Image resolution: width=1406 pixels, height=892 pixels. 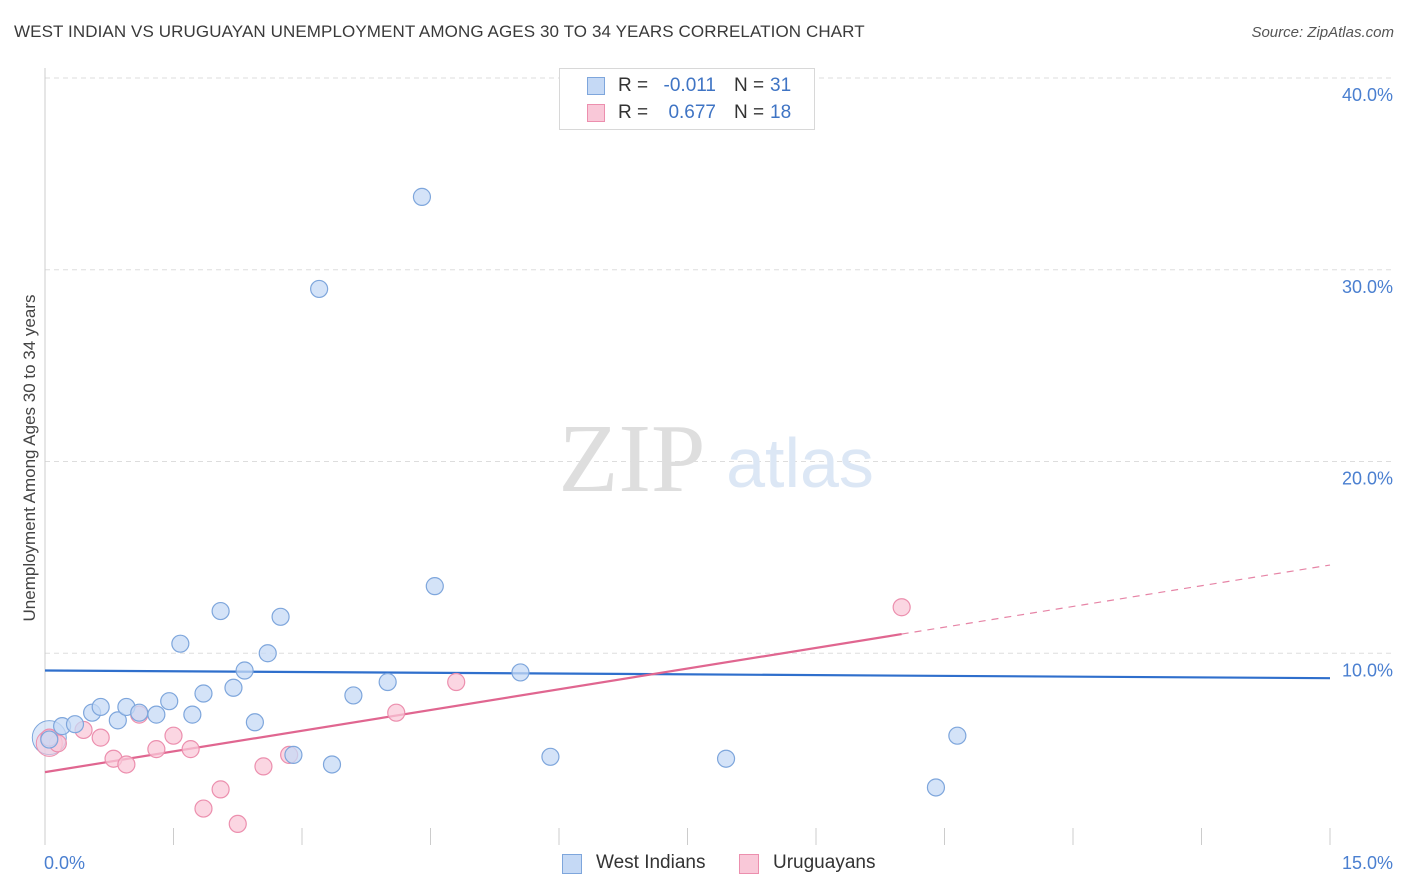 I want to click on trend-line-west-indians, so click(x=687, y=674).